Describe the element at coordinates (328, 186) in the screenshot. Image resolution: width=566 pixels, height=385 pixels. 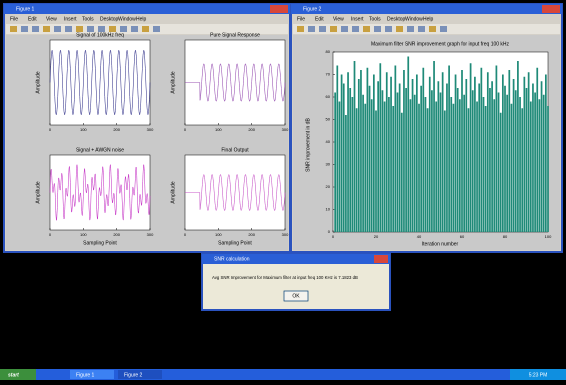
I see `y-tick-label: 20` at that location.